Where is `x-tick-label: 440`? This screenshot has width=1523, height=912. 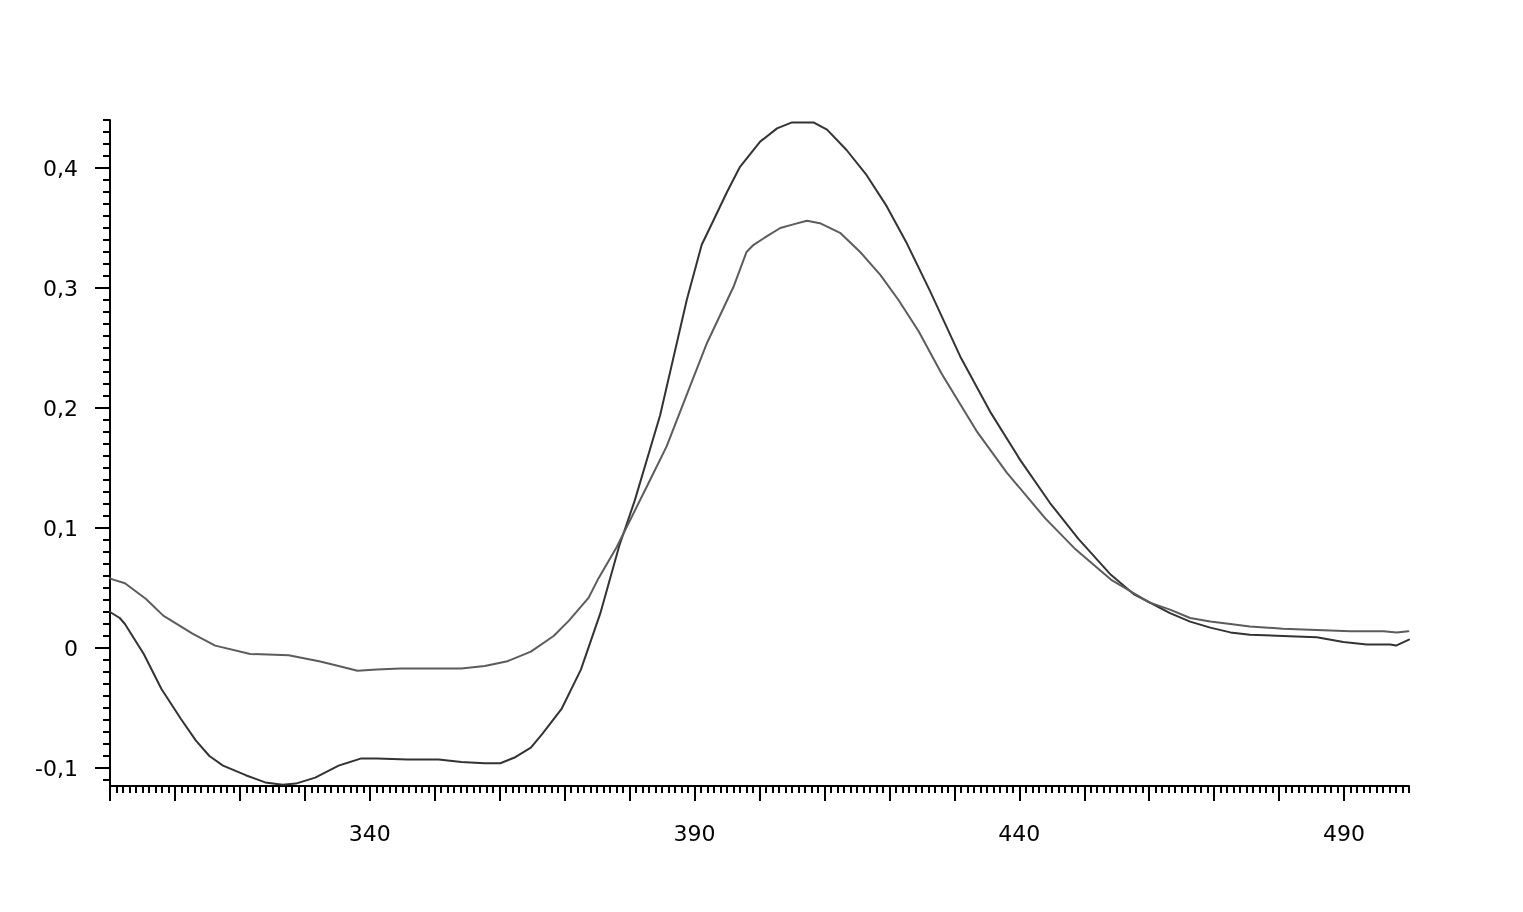 x-tick-label: 440 is located at coordinates (1019, 833).